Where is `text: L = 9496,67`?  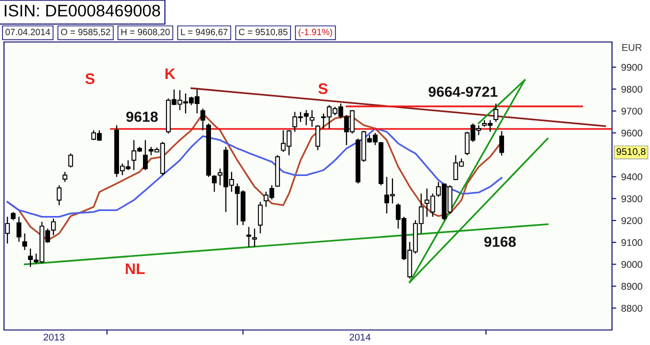
text: L = 9496,67 is located at coordinates (204, 32).